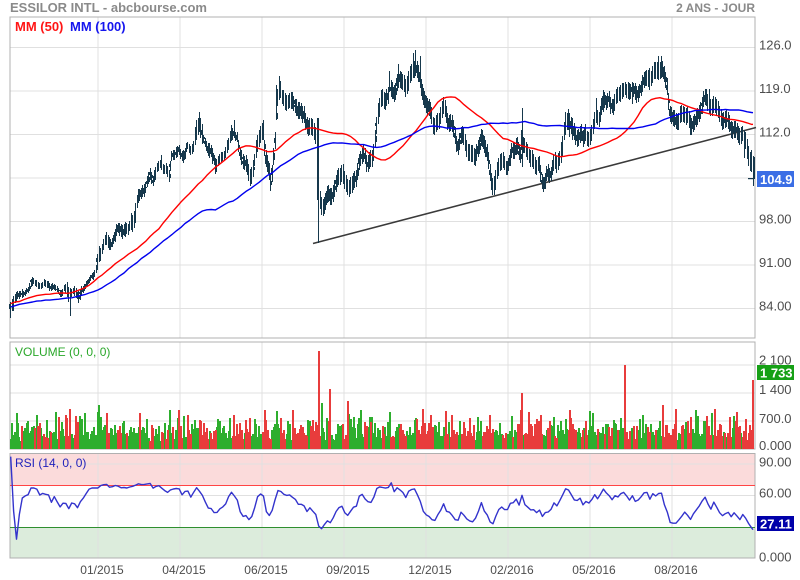  Describe the element at coordinates (184, 570) in the screenshot. I see `svg-text: 04/2015` at that location.